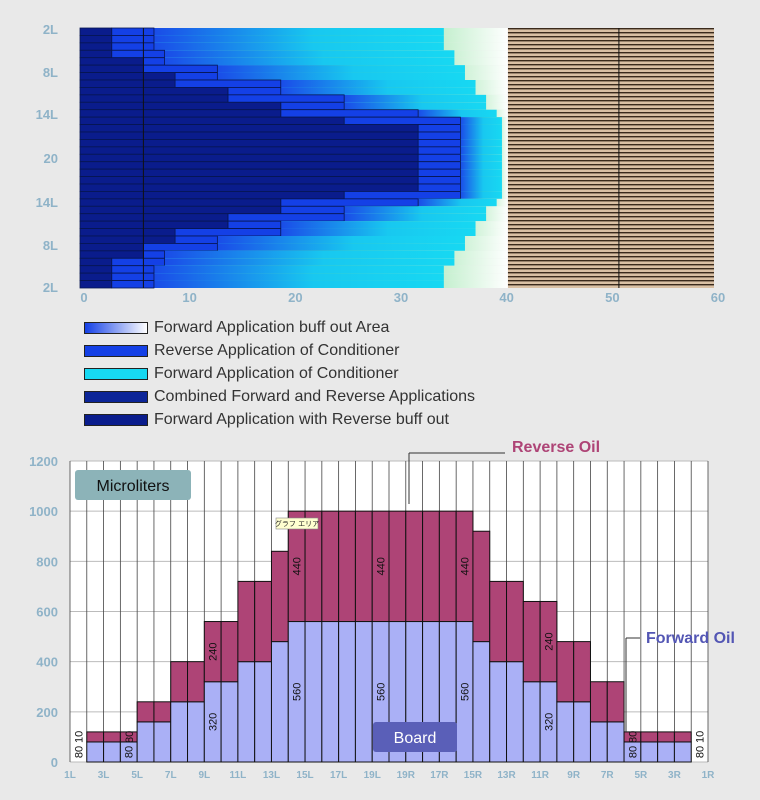 The image size is (760, 800). What do you see at coordinates (189, 297) in the screenshot?
I see `x-tick-label: 10` at bounding box center [189, 297].